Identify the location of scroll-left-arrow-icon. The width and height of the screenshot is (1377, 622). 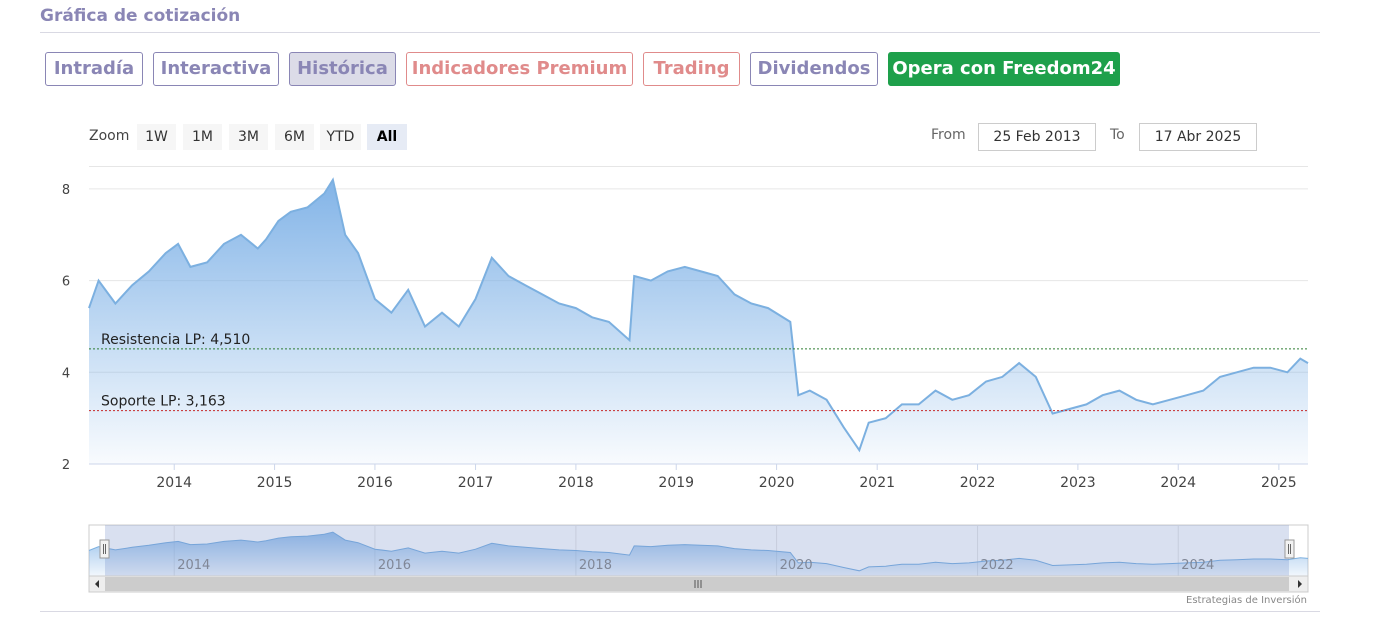
(97, 584).